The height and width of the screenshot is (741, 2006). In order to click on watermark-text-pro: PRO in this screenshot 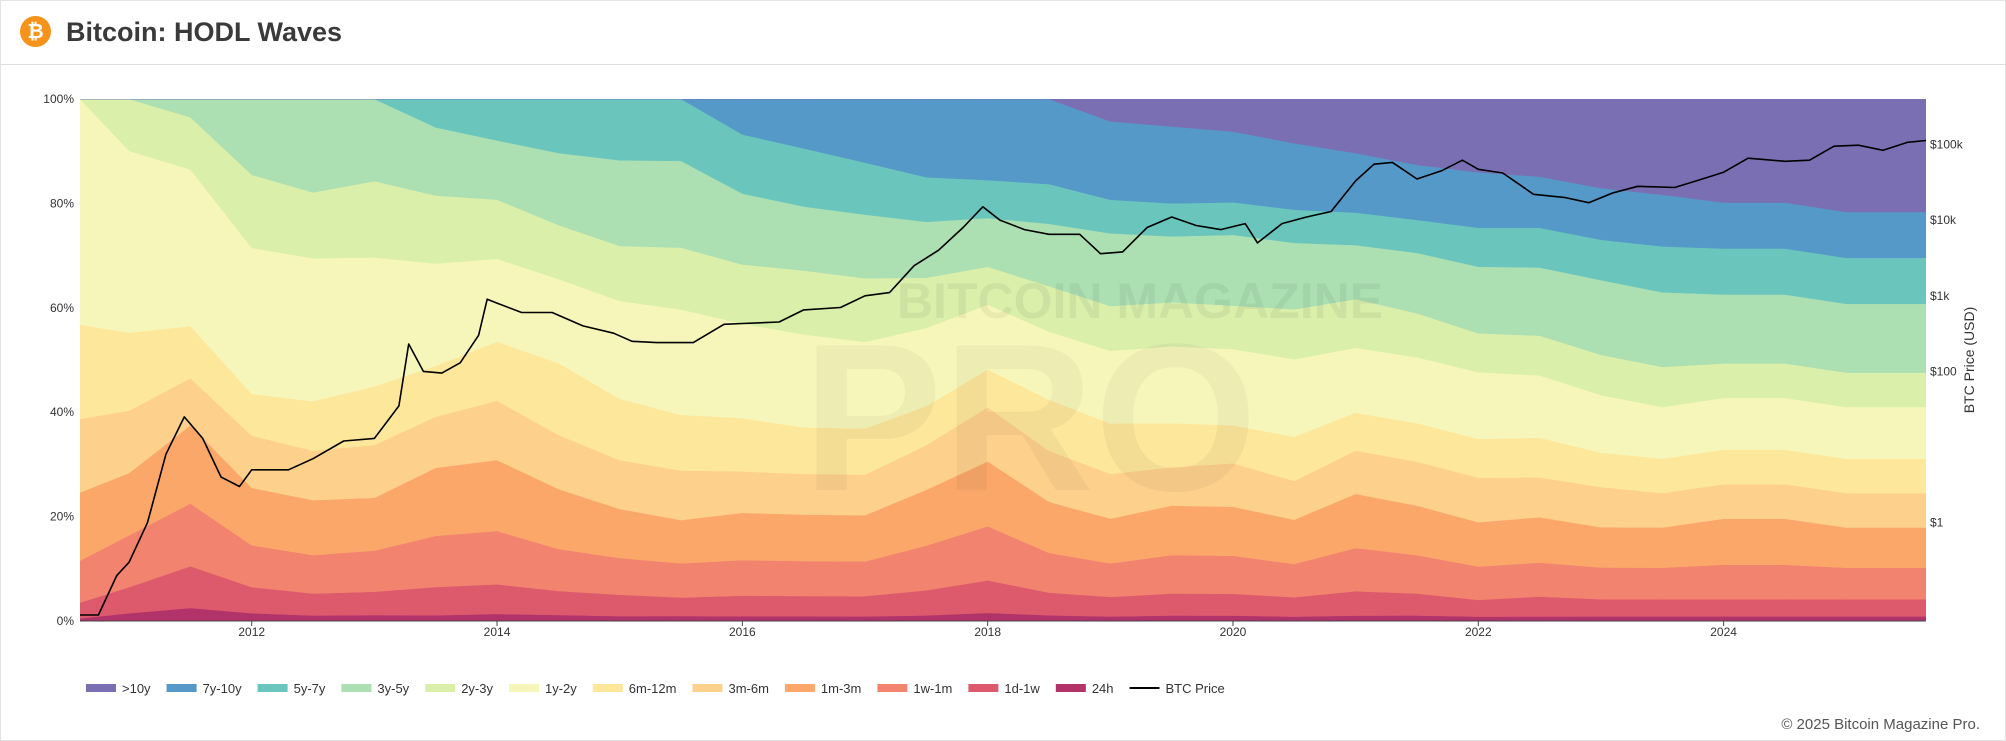, I will do `click(1029, 417)`.